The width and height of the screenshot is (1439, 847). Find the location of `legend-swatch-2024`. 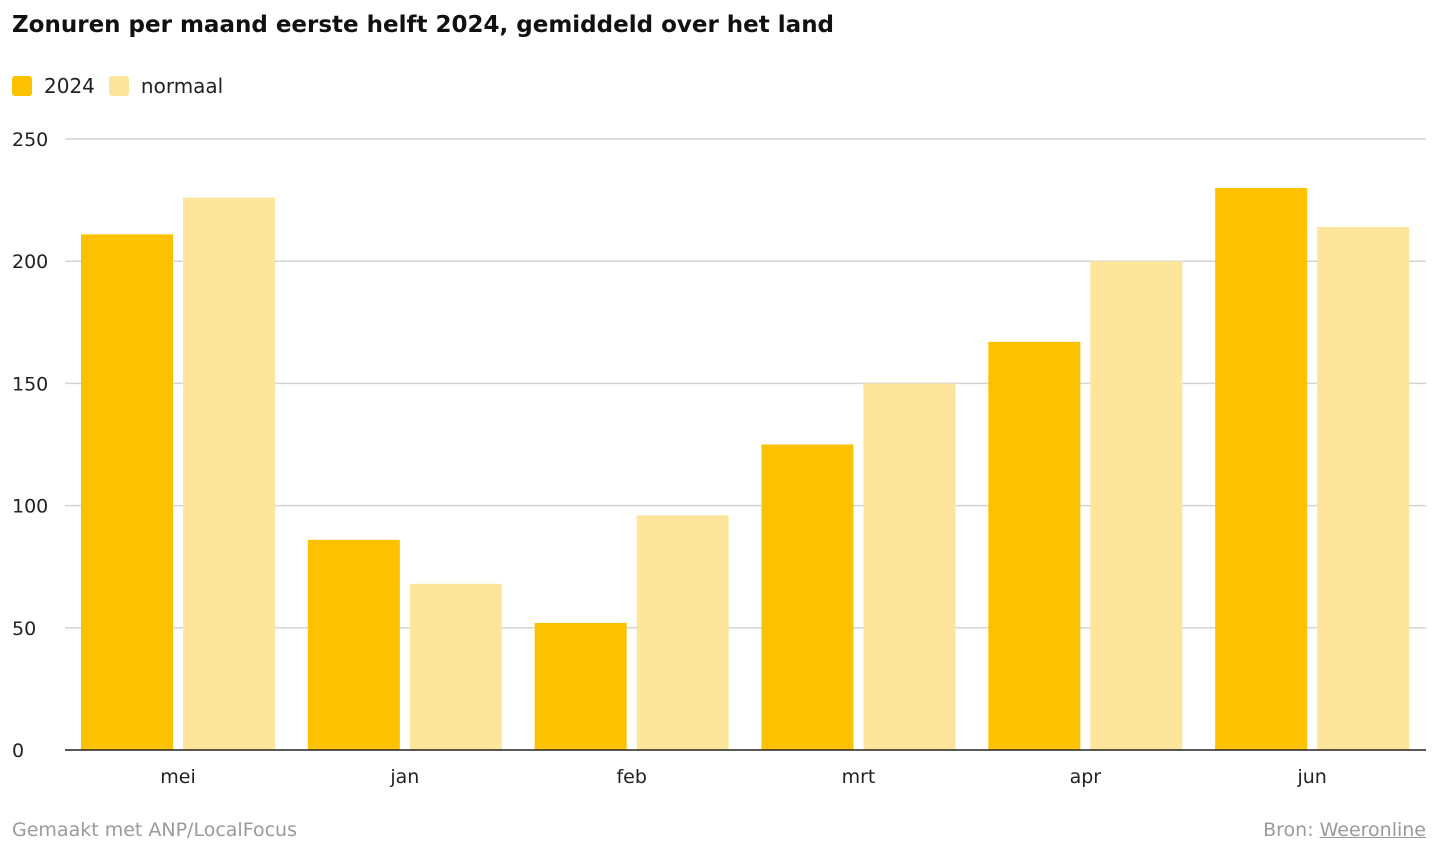

legend-swatch-2024 is located at coordinates (22, 86).